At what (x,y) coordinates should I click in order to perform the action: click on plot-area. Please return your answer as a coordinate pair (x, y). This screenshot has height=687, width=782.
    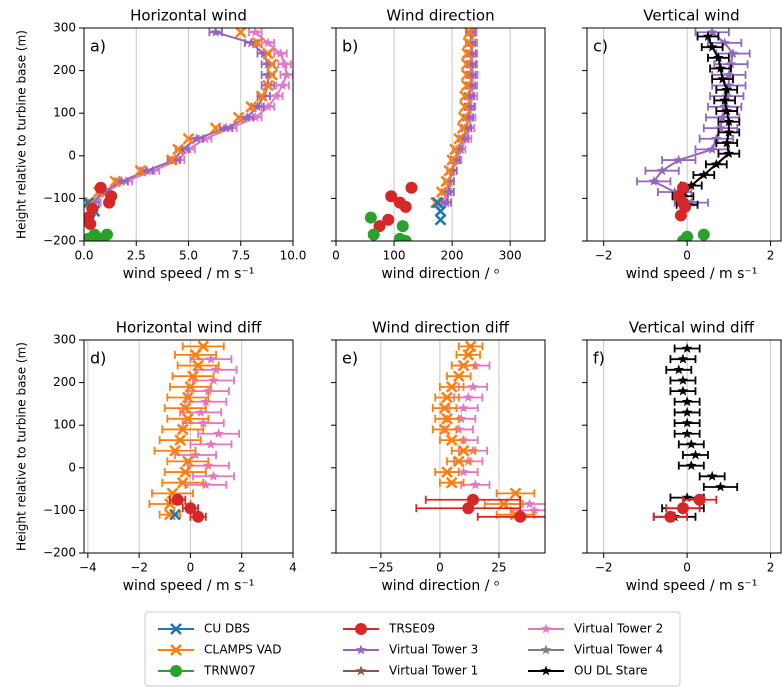
    Looking at the image, I should click on (194, 431).